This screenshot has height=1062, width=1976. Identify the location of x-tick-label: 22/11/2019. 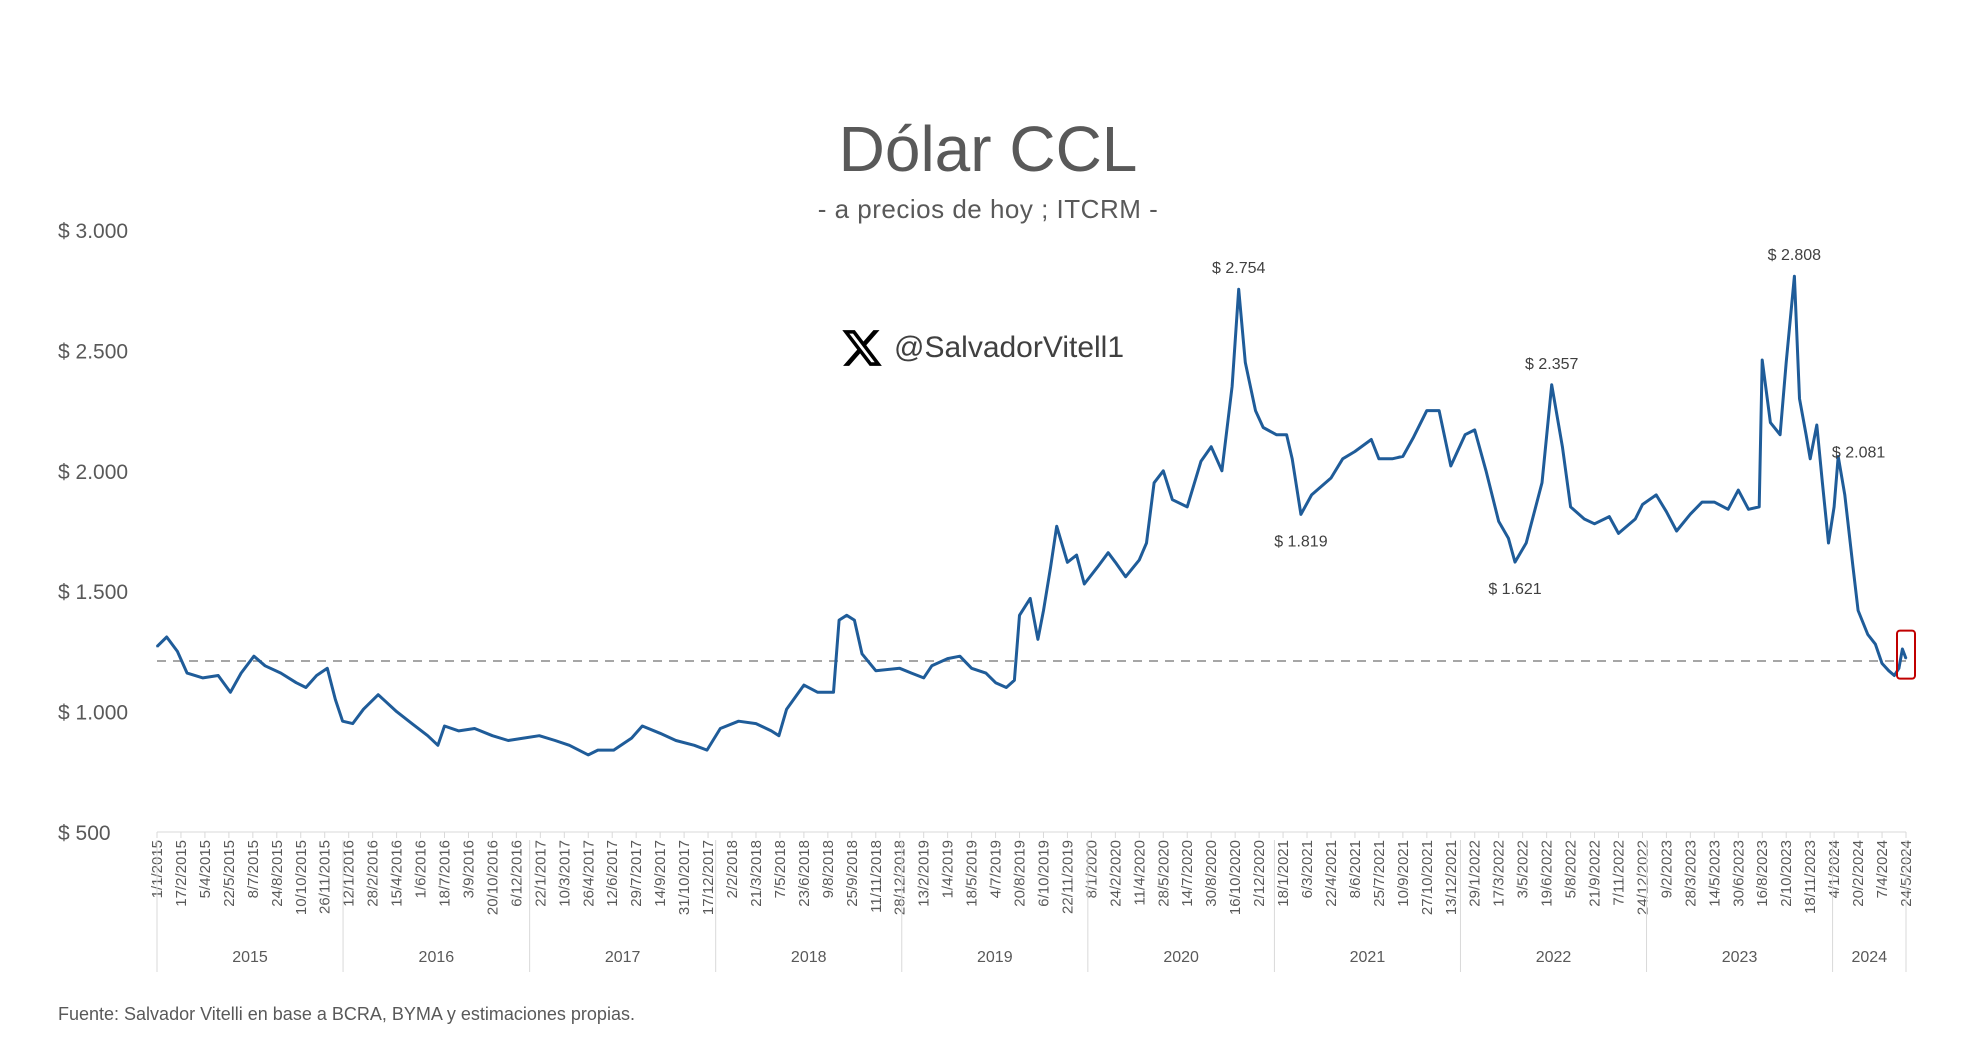
(1067, 877).